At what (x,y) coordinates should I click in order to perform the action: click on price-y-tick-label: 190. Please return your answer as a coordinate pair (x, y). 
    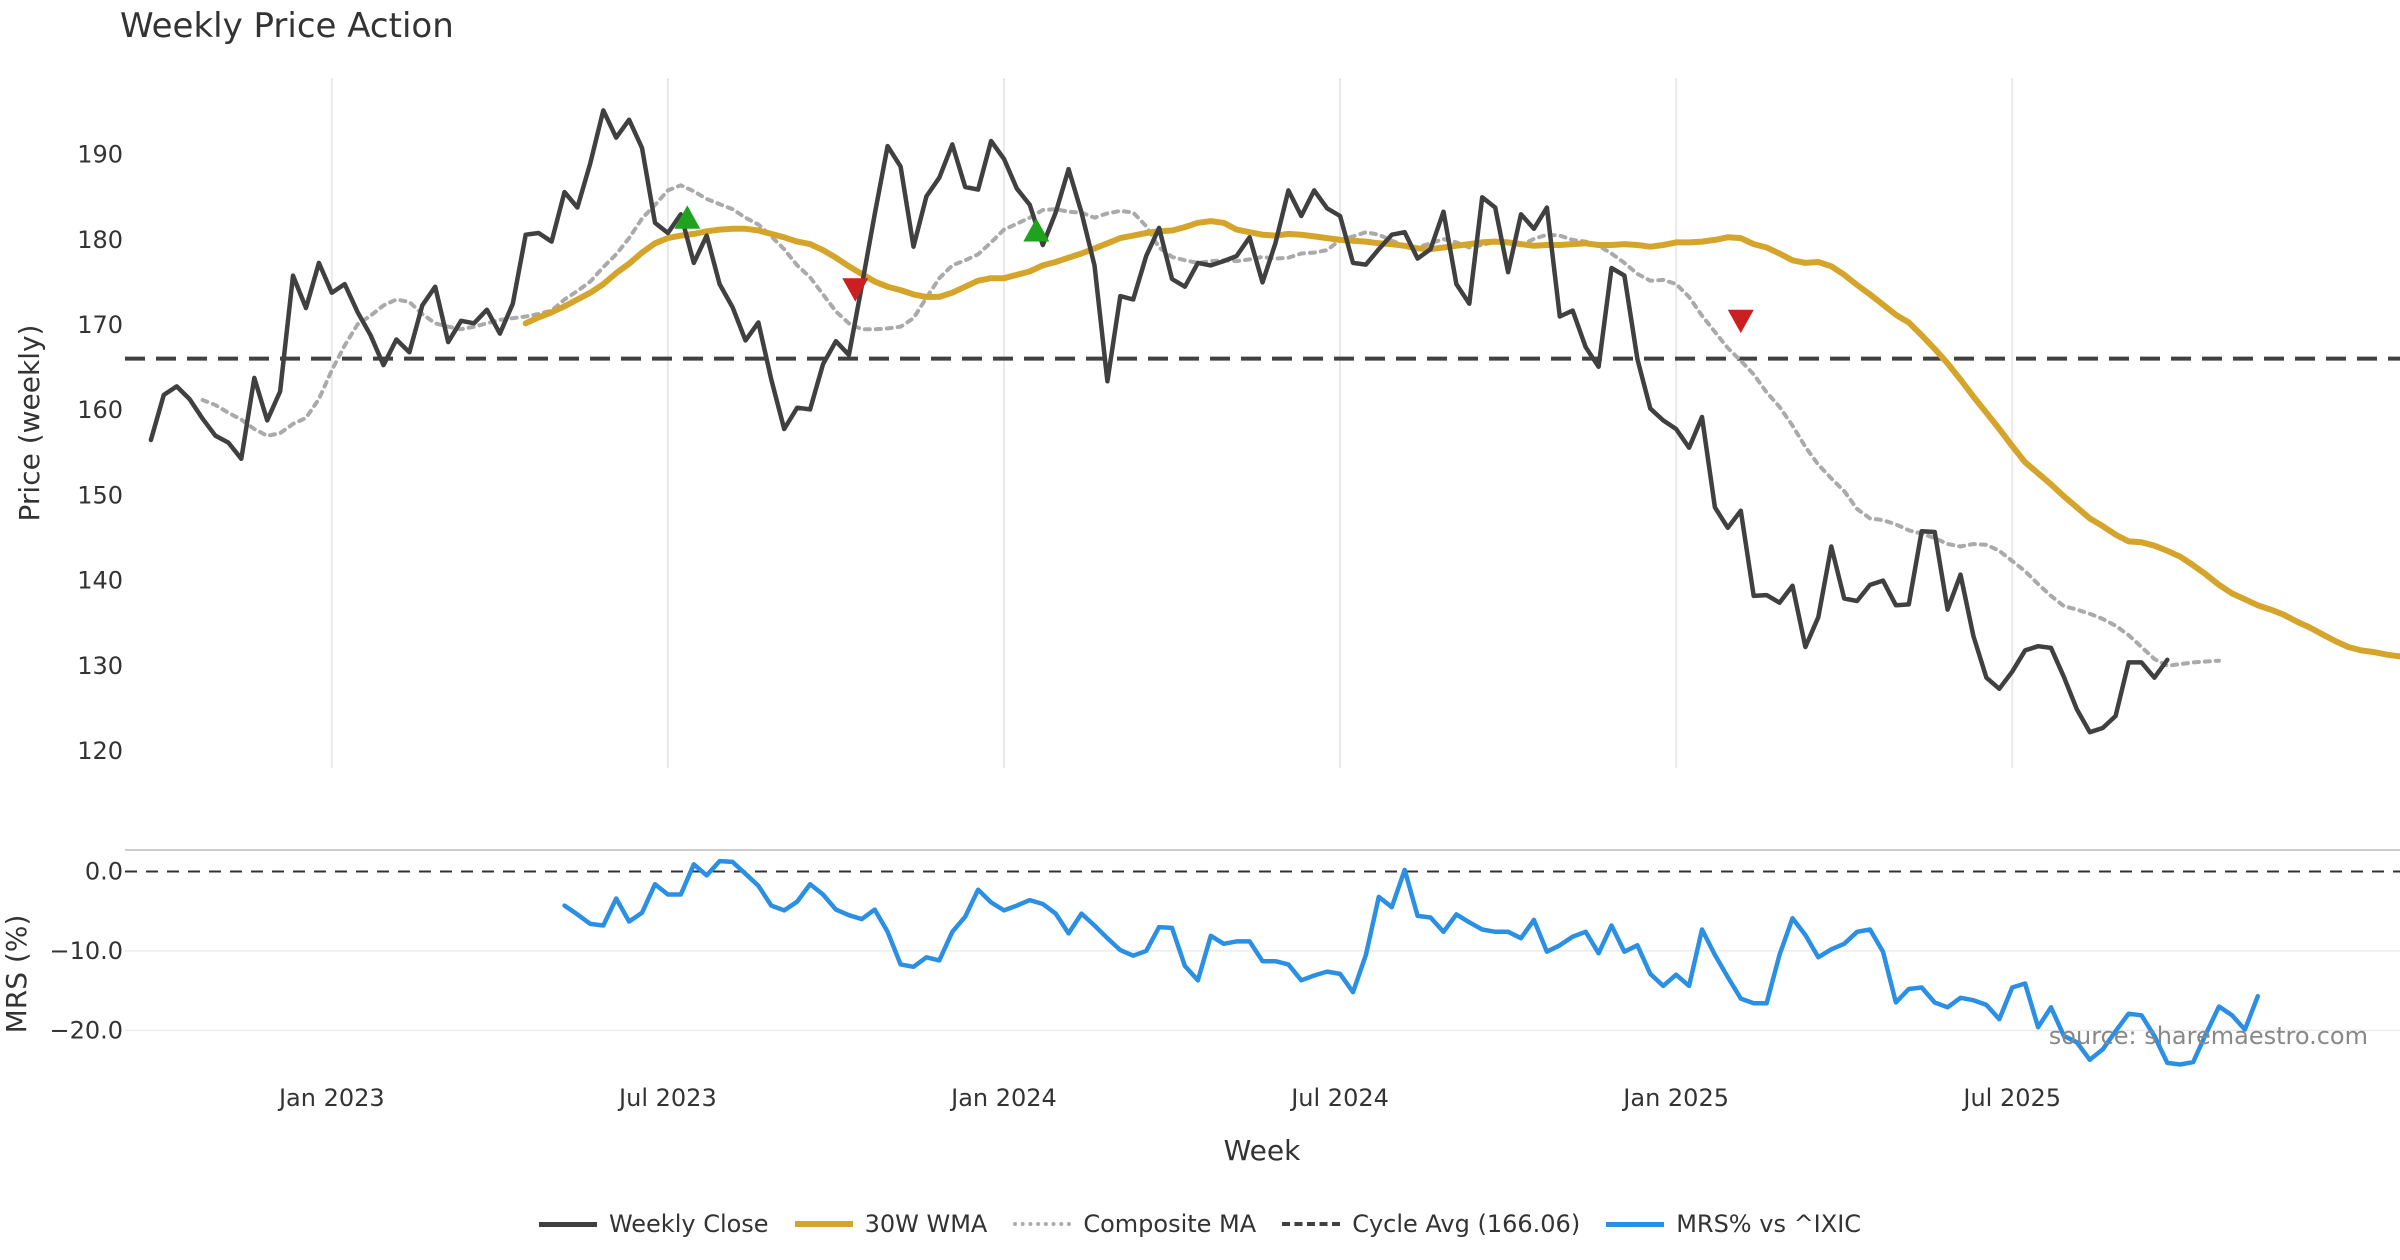
    Looking at the image, I should click on (100, 155).